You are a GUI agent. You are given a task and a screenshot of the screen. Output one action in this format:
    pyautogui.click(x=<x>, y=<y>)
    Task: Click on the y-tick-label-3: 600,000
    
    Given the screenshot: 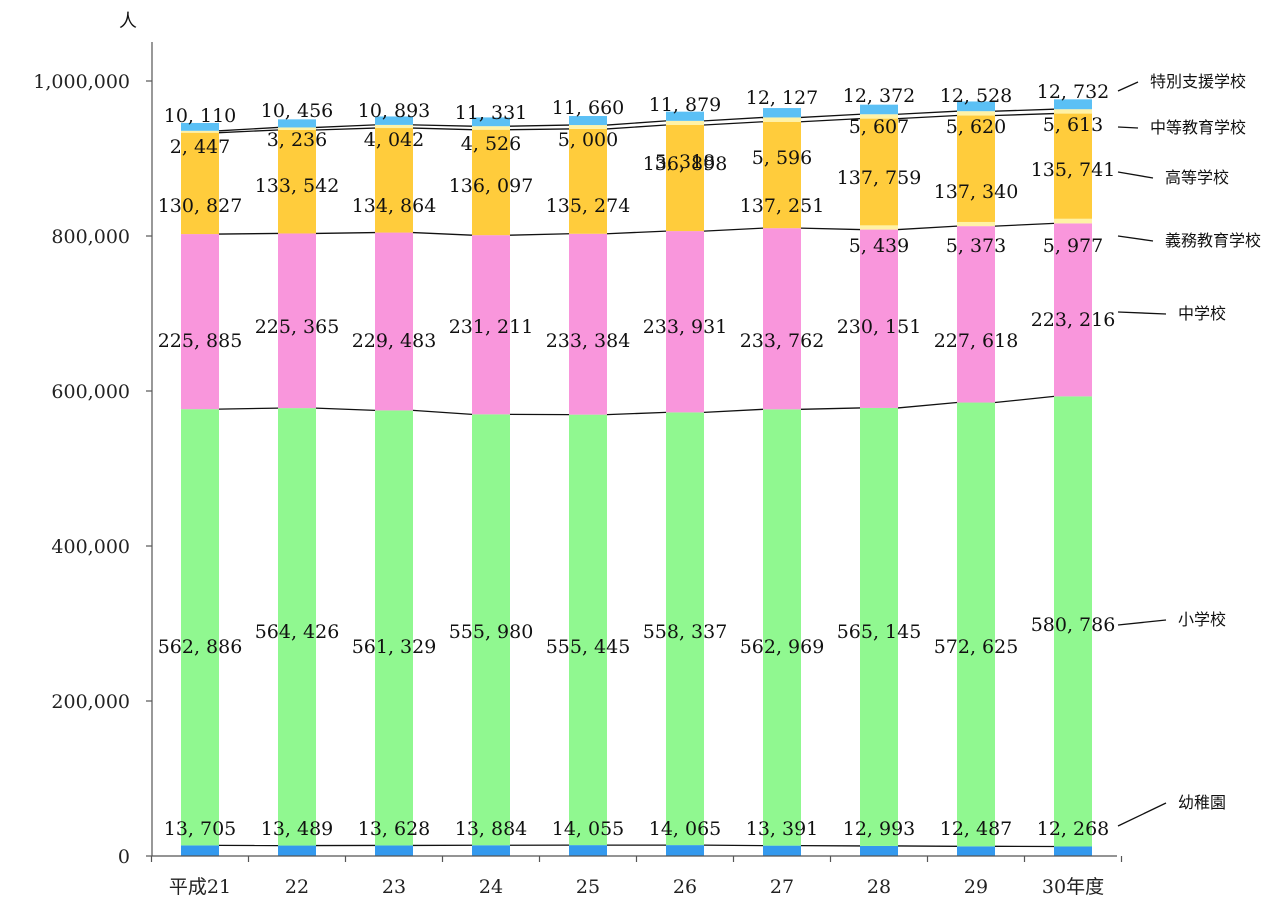 What is the action you would take?
    pyautogui.click(x=90, y=392)
    